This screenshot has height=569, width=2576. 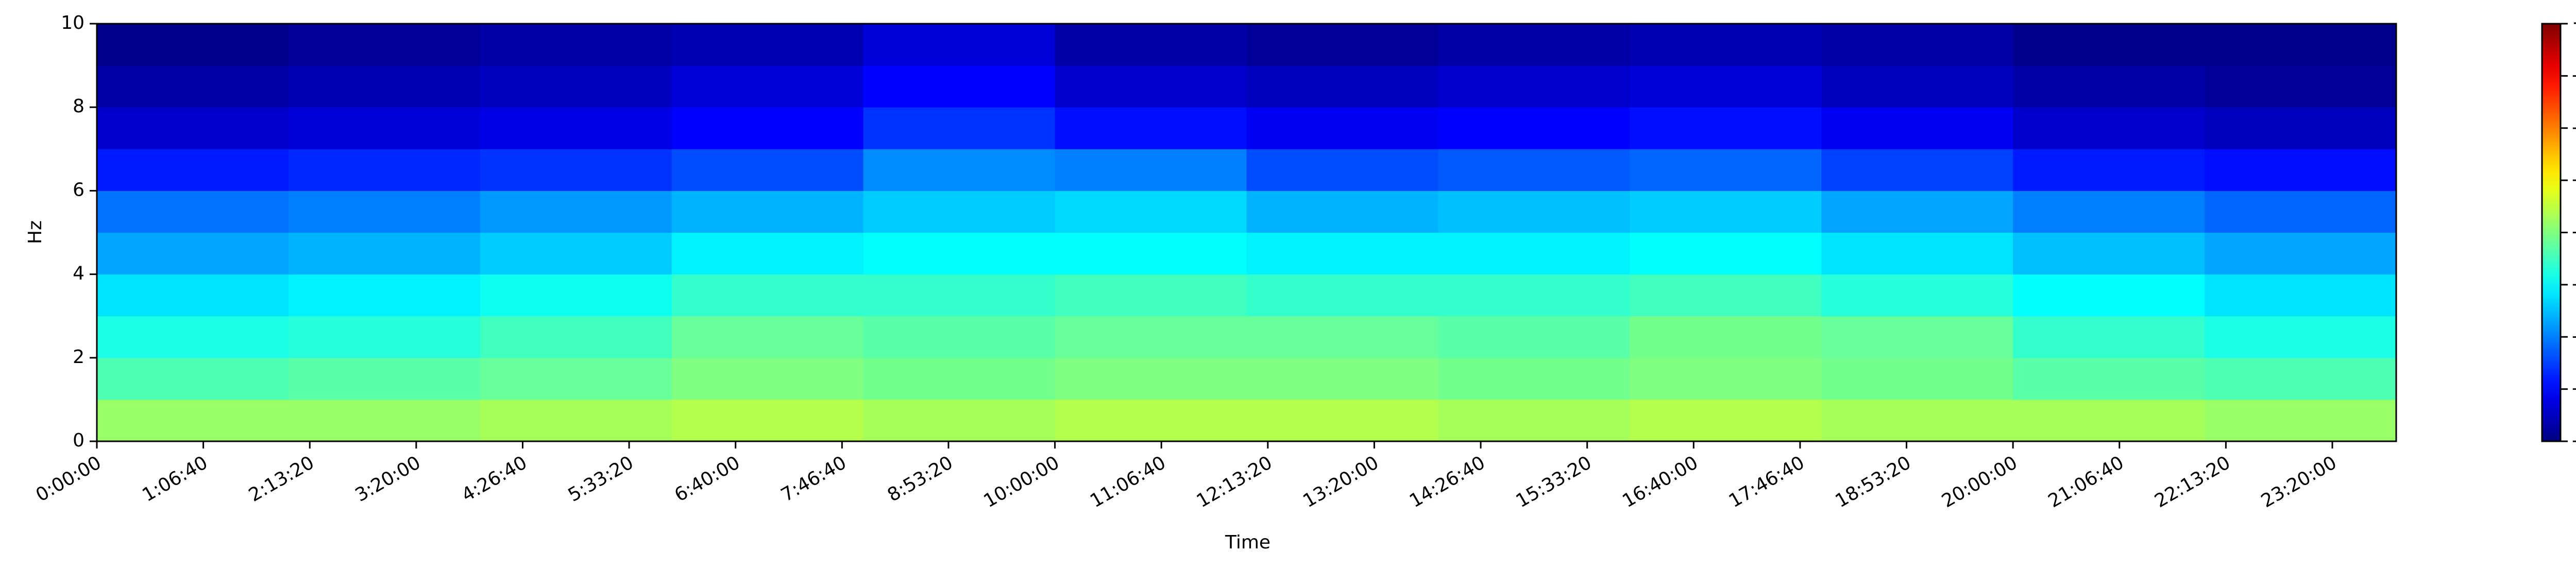 What do you see at coordinates (1555, 482) in the screenshot?
I see `x-tick-label: 15:33:20` at bounding box center [1555, 482].